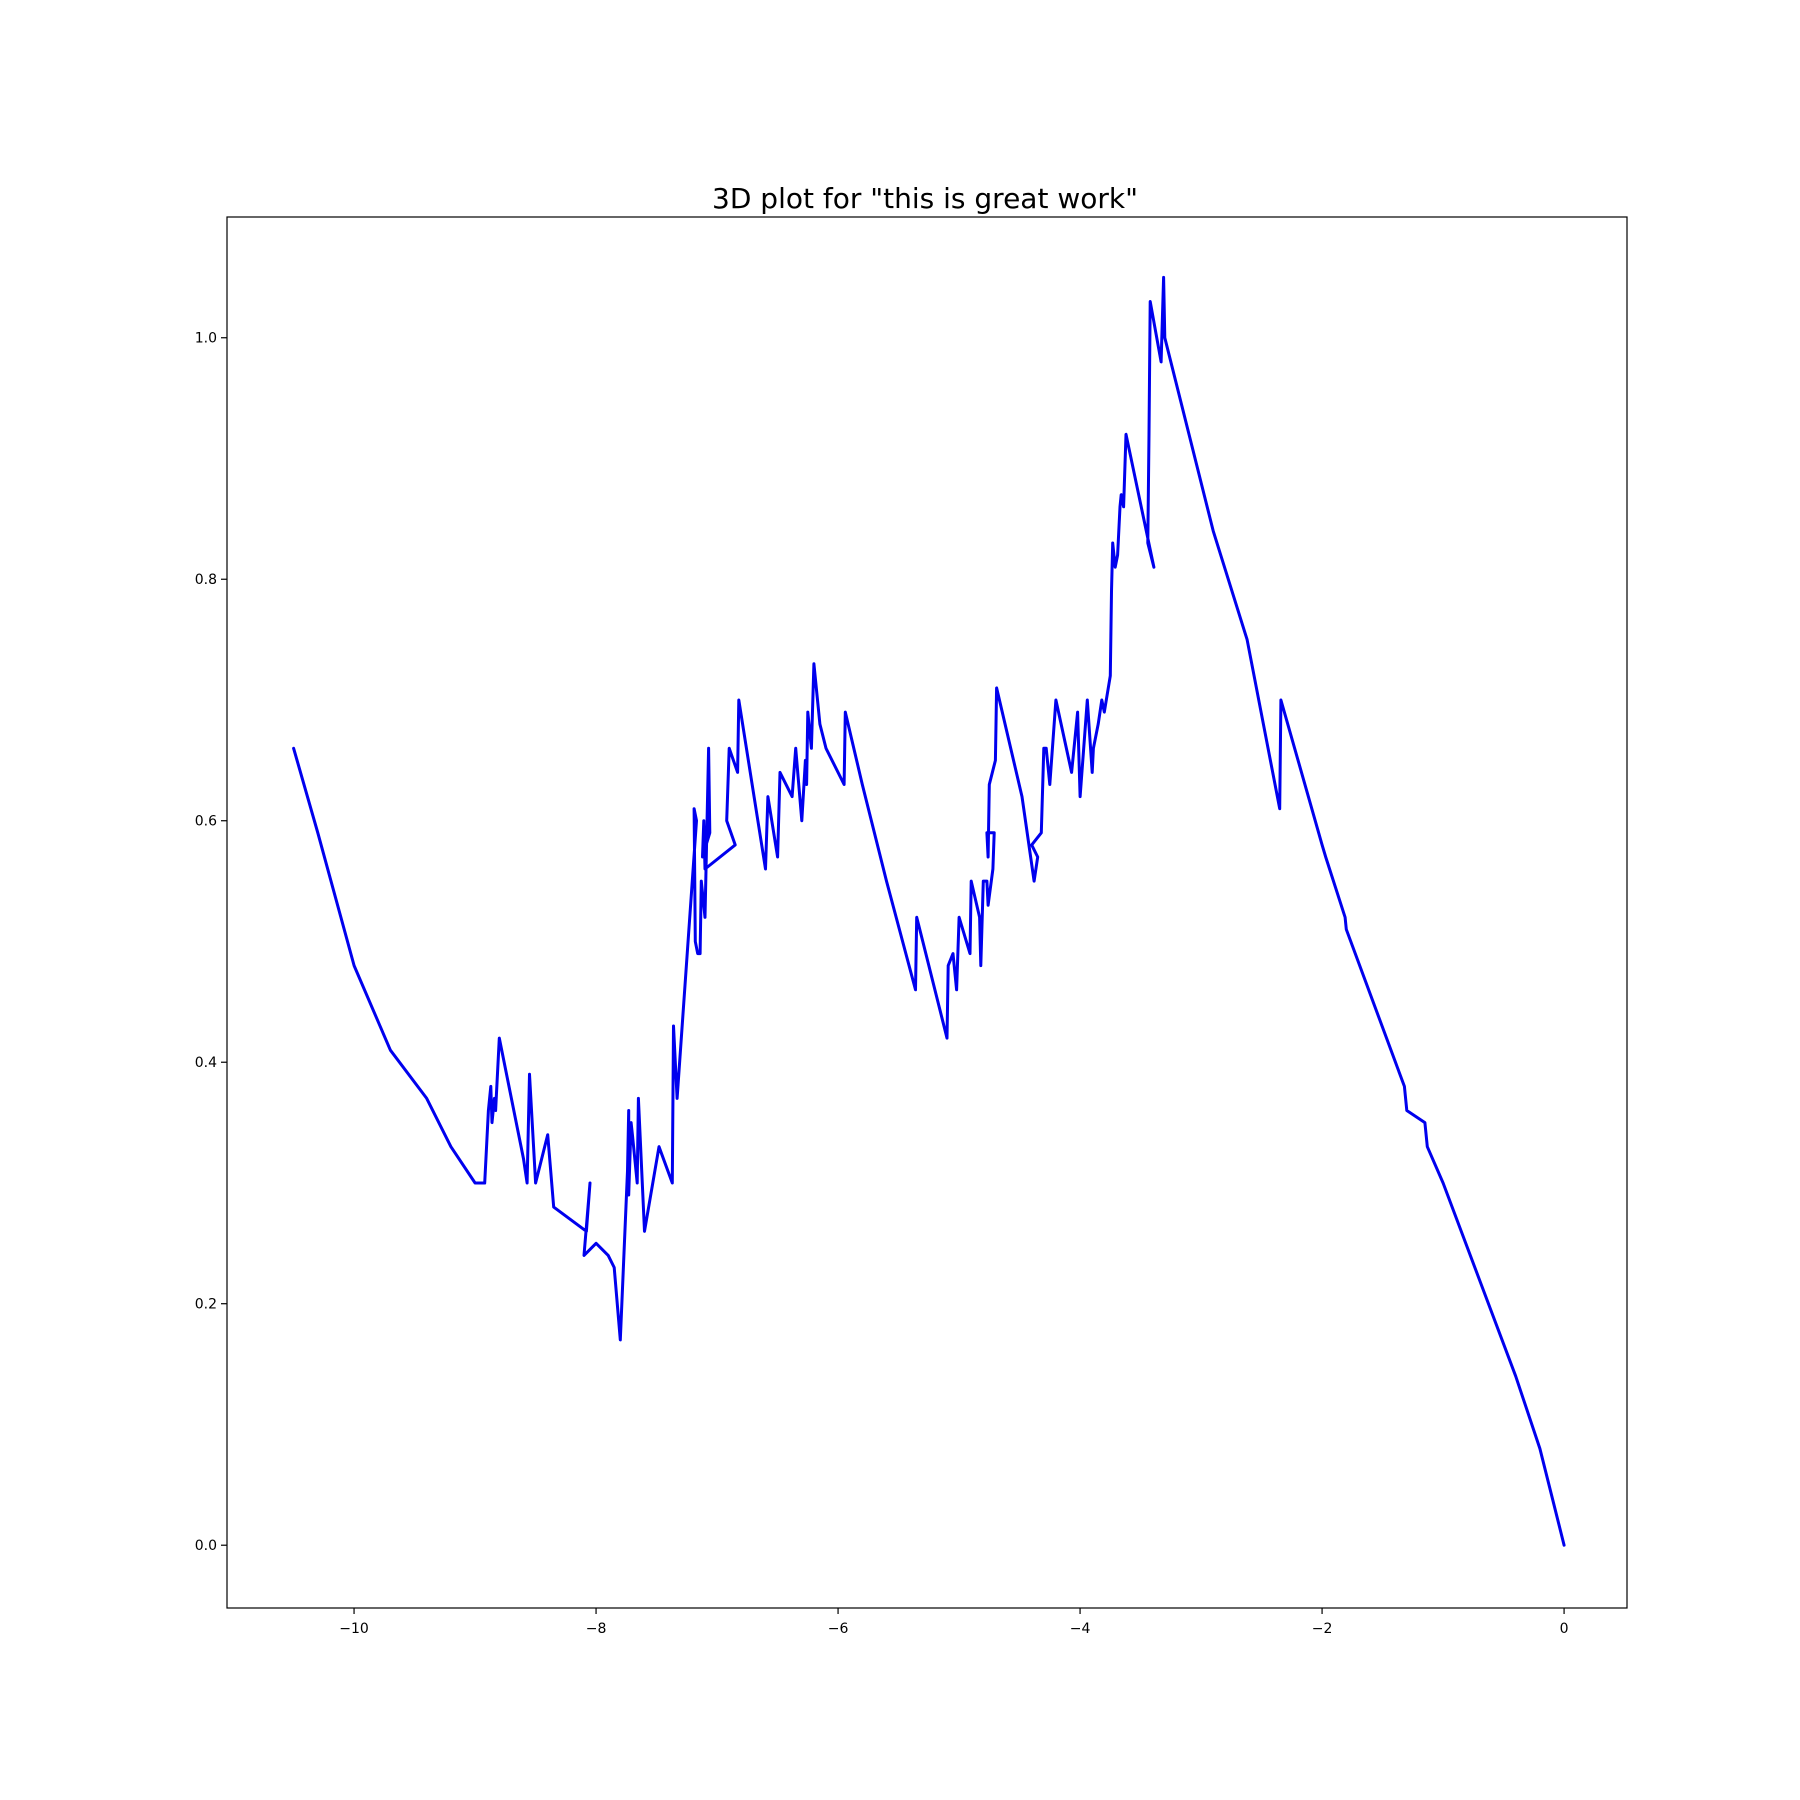 Image resolution: width=1800 pixels, height=1800 pixels. Describe the element at coordinates (596, 1629) in the screenshot. I see `x-tick-label: −8` at that location.